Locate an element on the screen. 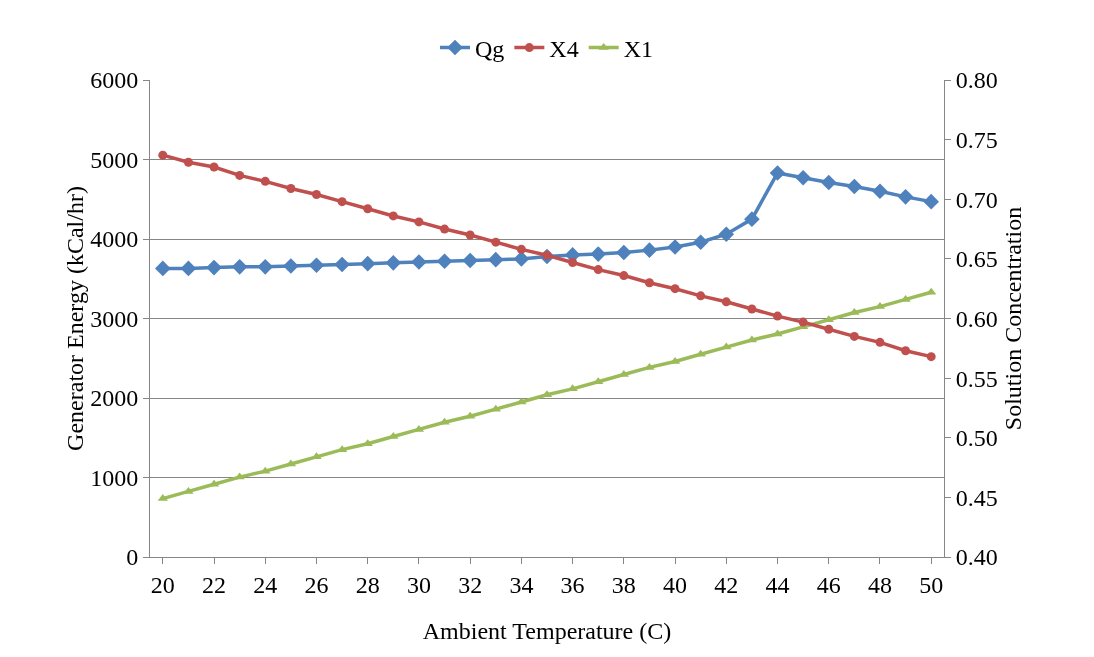 Image resolution: width=1094 pixels, height=657 pixels. legend-label: X1 is located at coordinates (638, 48).